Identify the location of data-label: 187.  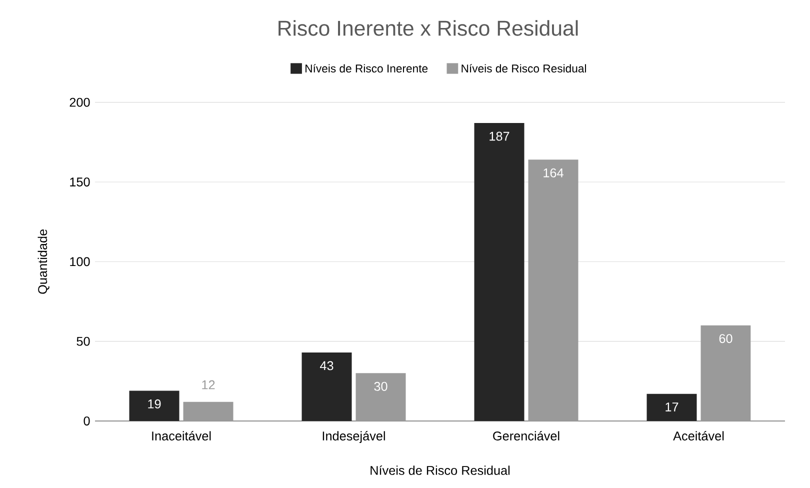
(500, 136).